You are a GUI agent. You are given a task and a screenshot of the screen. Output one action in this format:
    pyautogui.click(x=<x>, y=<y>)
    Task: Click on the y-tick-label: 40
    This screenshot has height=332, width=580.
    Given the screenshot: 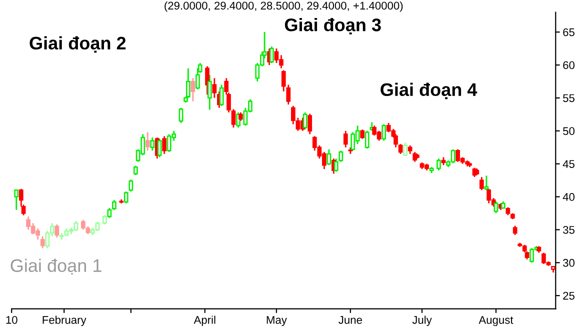 What is the action you would take?
    pyautogui.click(x=568, y=197)
    